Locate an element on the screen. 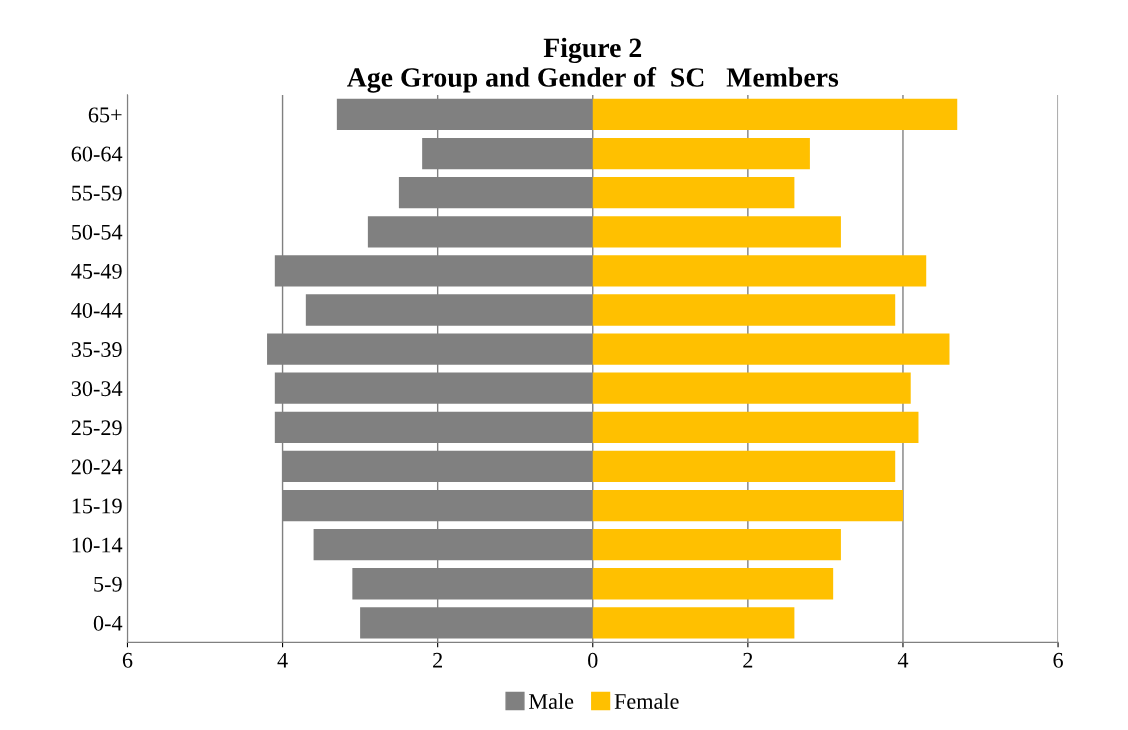 This screenshot has width=1128, height=730. y-tick-label: 30-34 is located at coordinates (97, 389).